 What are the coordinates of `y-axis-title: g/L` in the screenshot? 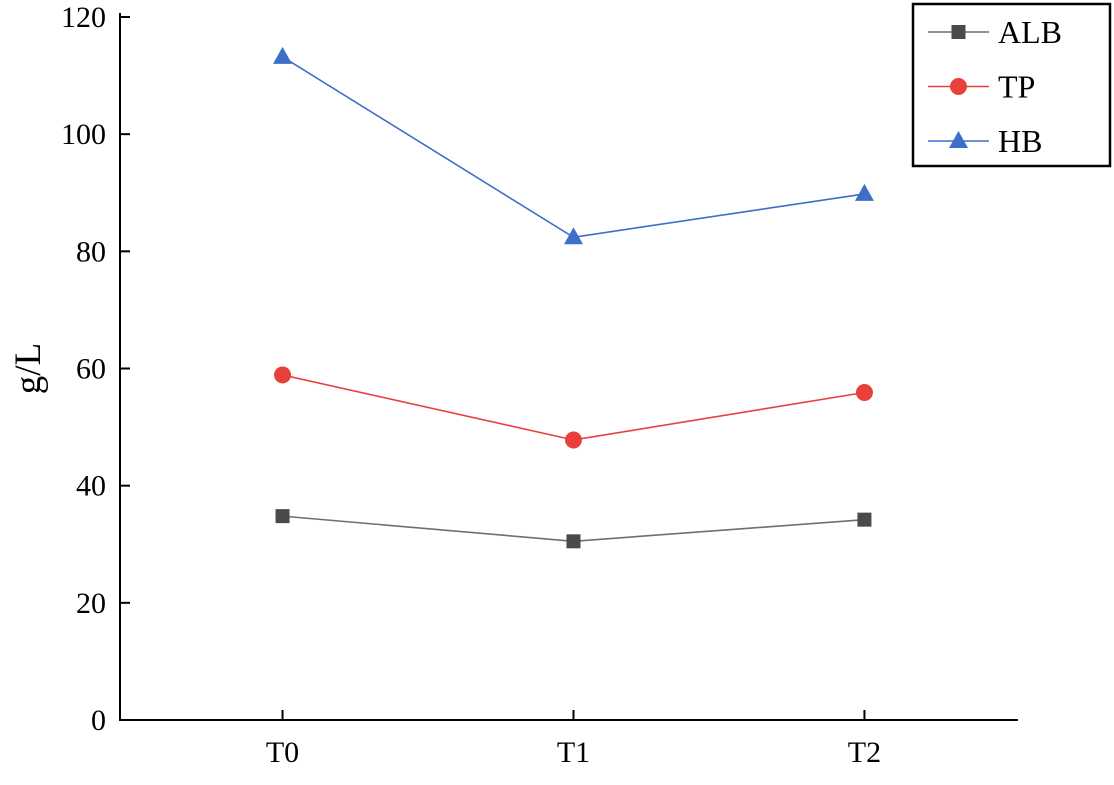 It's located at (28, 368).